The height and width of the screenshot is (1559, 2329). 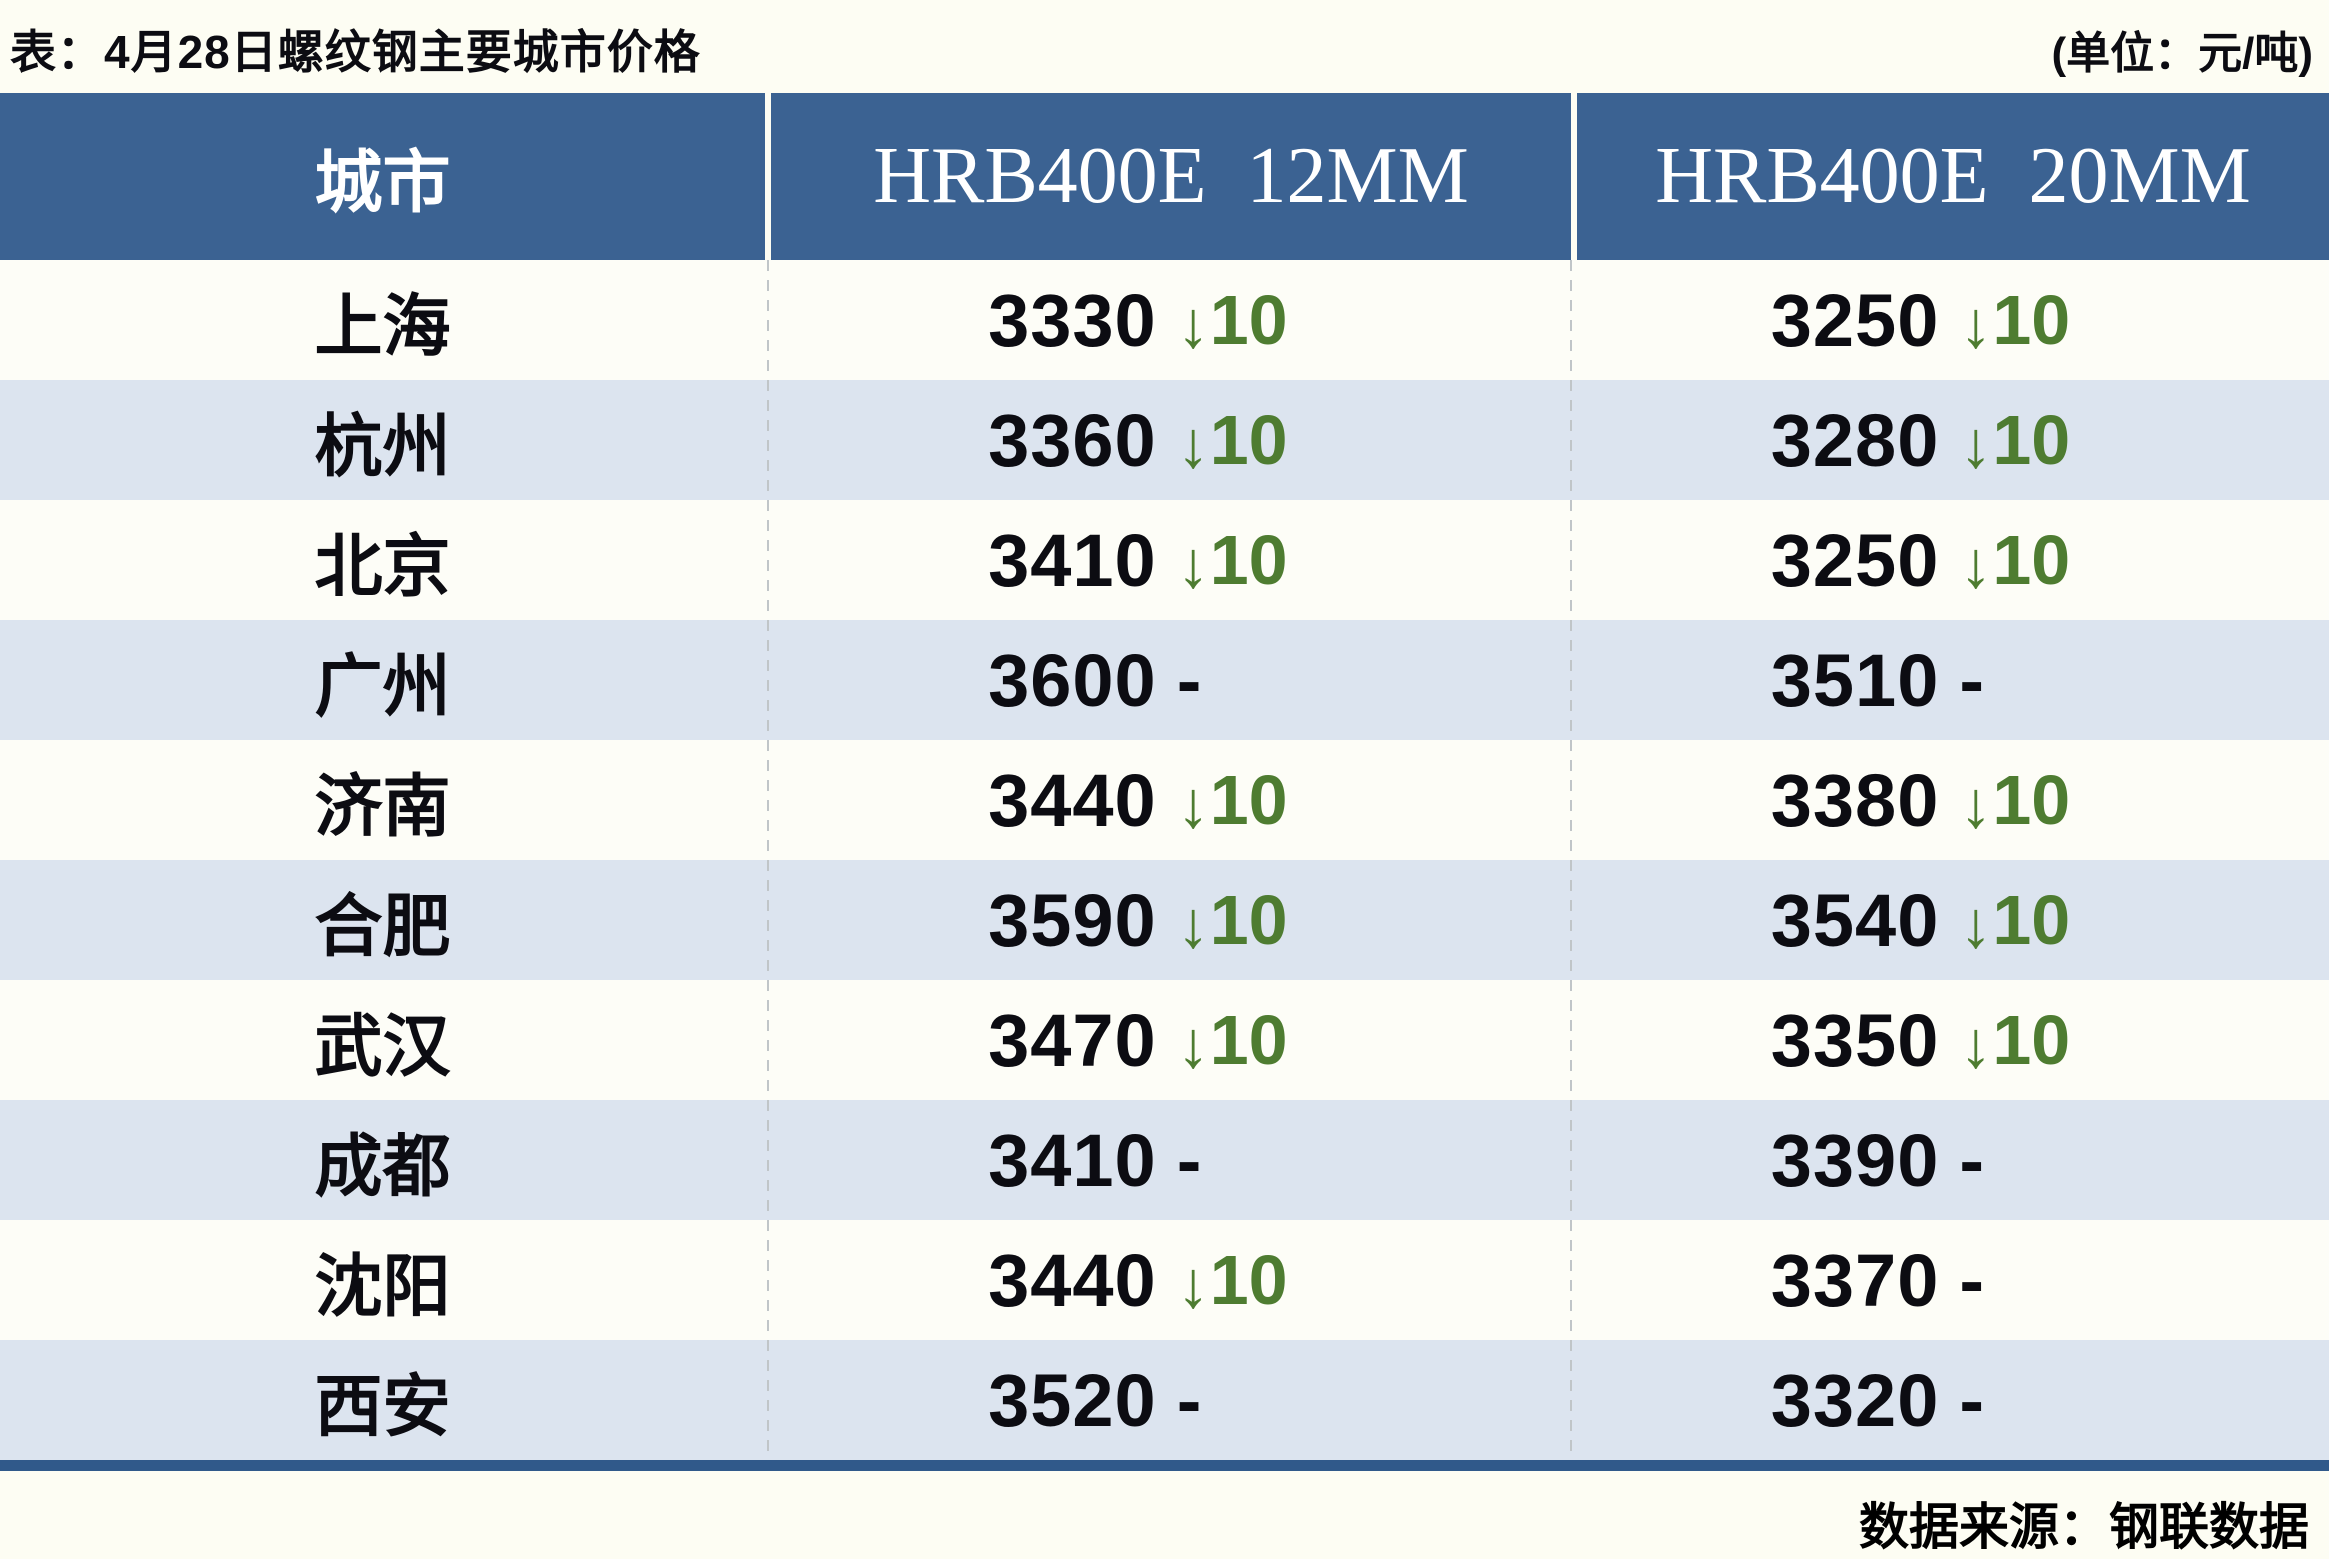 I want to click on table-row: 济南 3440 ↓10 3380 ↓10, so click(x=1164, y=800).